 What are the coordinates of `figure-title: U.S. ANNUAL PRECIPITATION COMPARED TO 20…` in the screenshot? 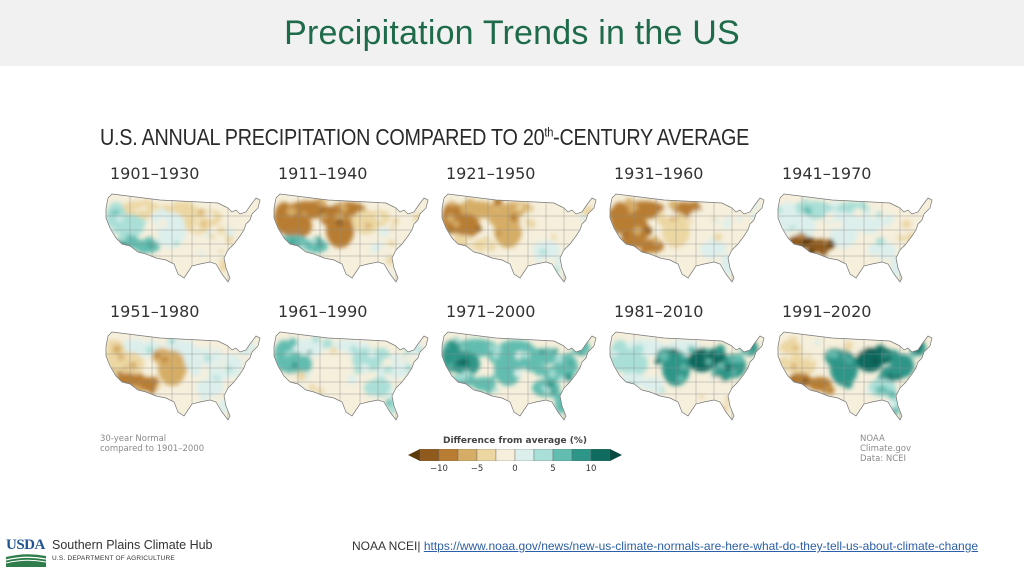 It's located at (424, 137).